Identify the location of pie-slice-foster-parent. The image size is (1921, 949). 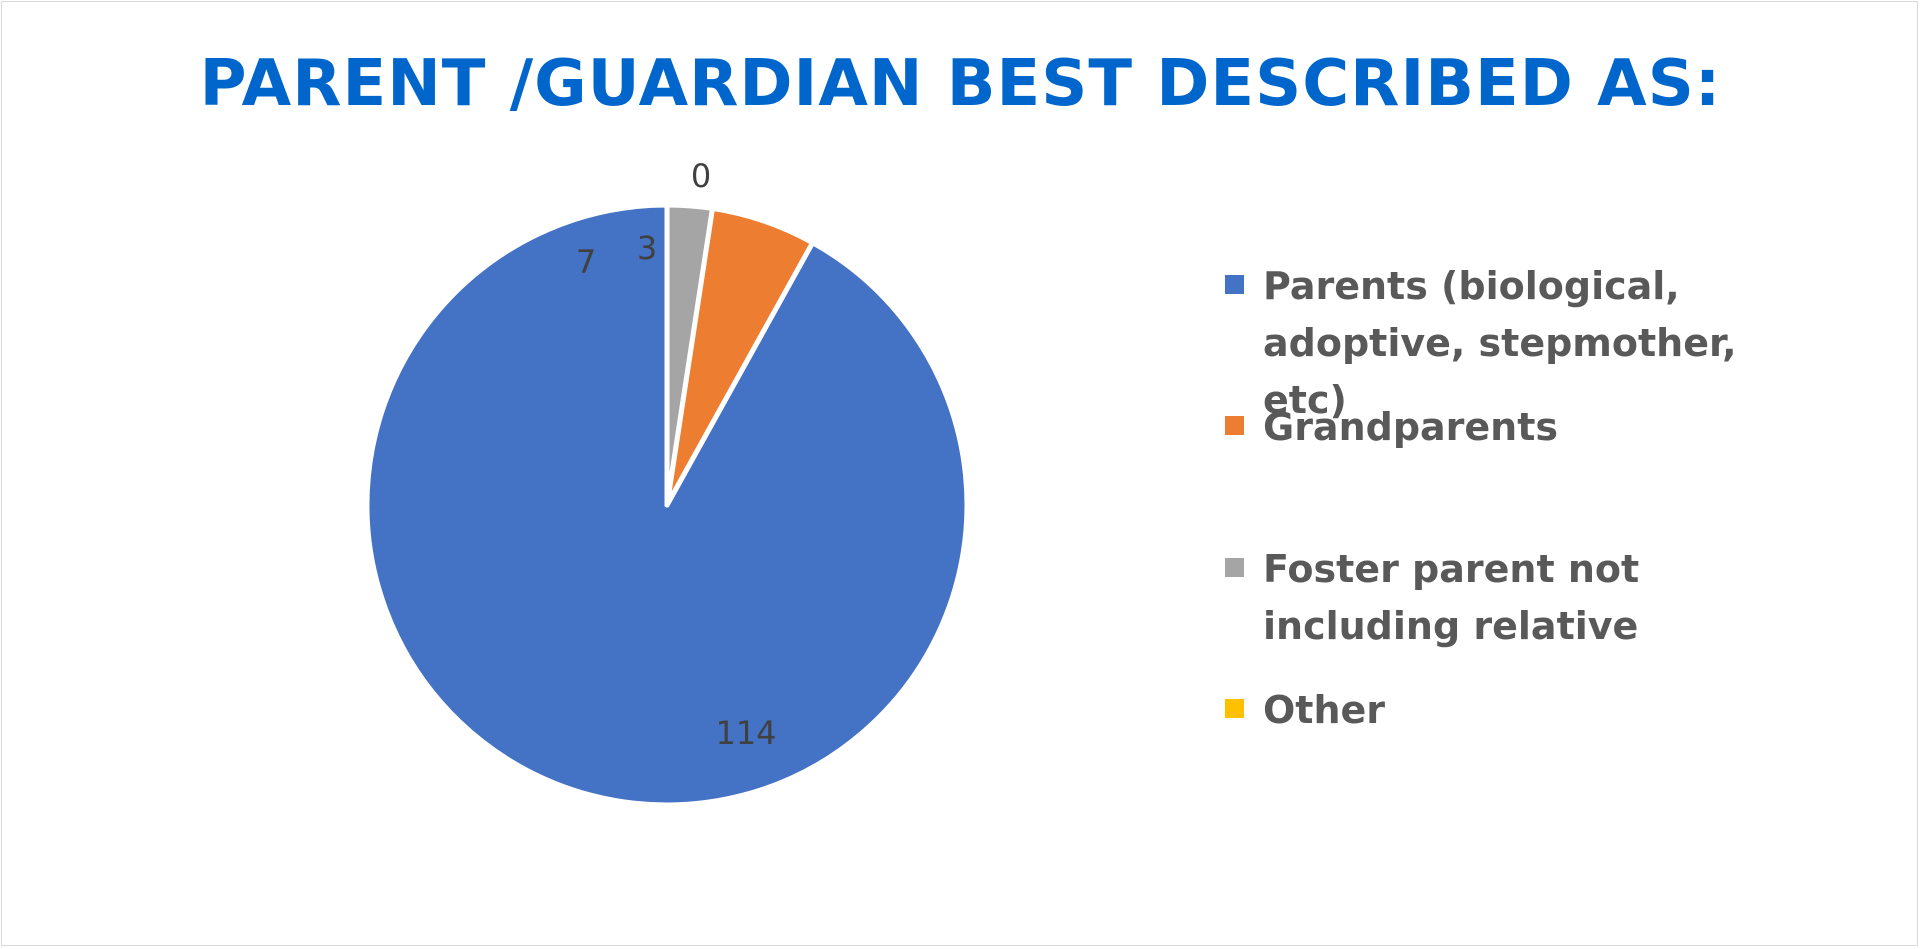
(689, 355).